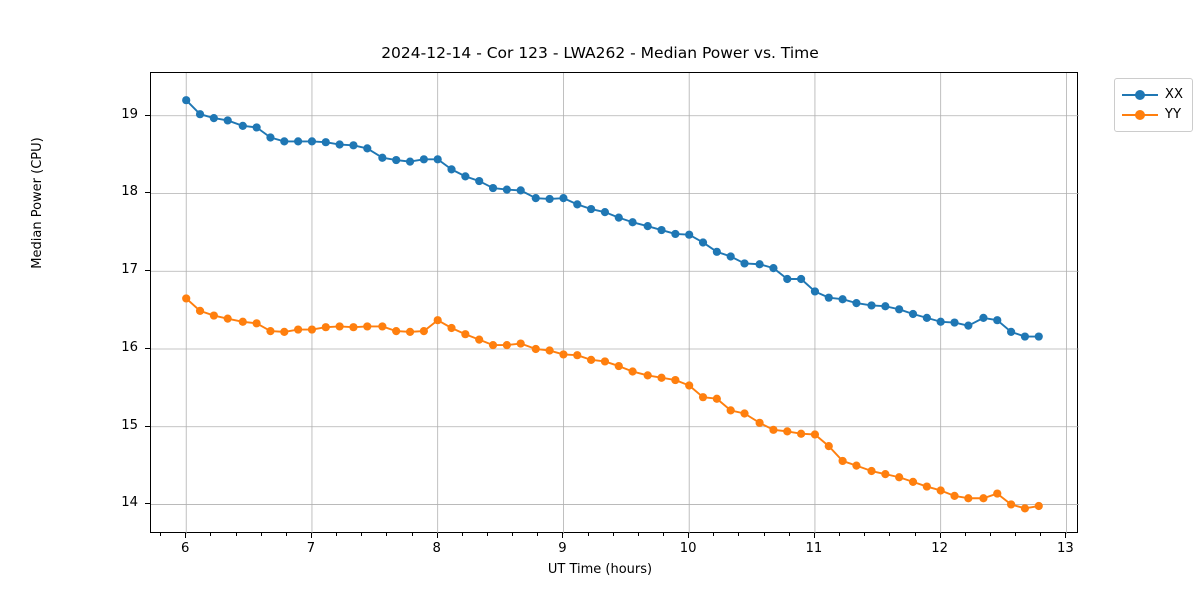 This screenshot has width=1200, height=600. I want to click on x-tick-label: 13, so click(1065, 548).